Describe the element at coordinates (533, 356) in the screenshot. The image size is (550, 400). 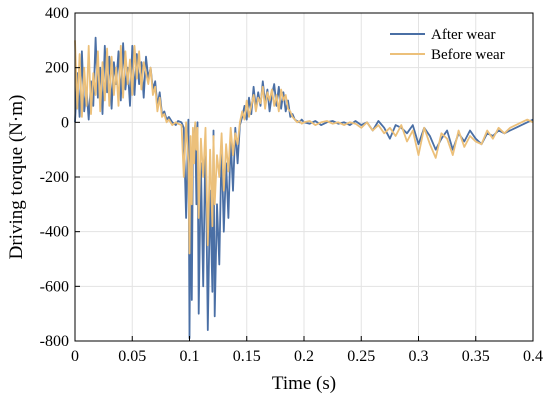
I see `x-tick-label: 0.4` at that location.